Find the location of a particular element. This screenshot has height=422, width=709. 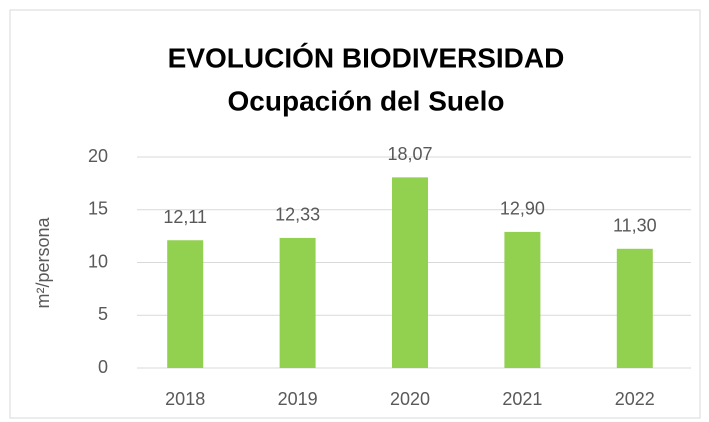

x-tick-label: 2022 is located at coordinates (635, 399).